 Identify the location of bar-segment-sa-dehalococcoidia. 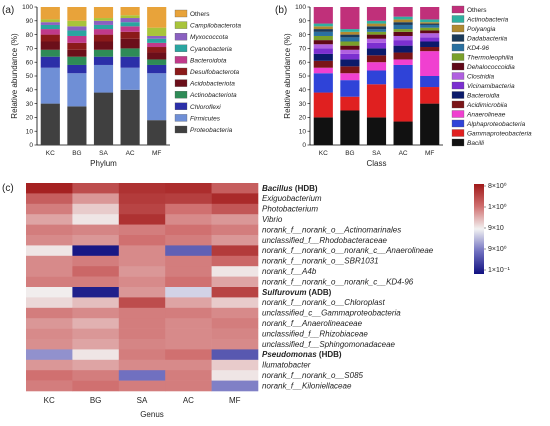
(376, 36).